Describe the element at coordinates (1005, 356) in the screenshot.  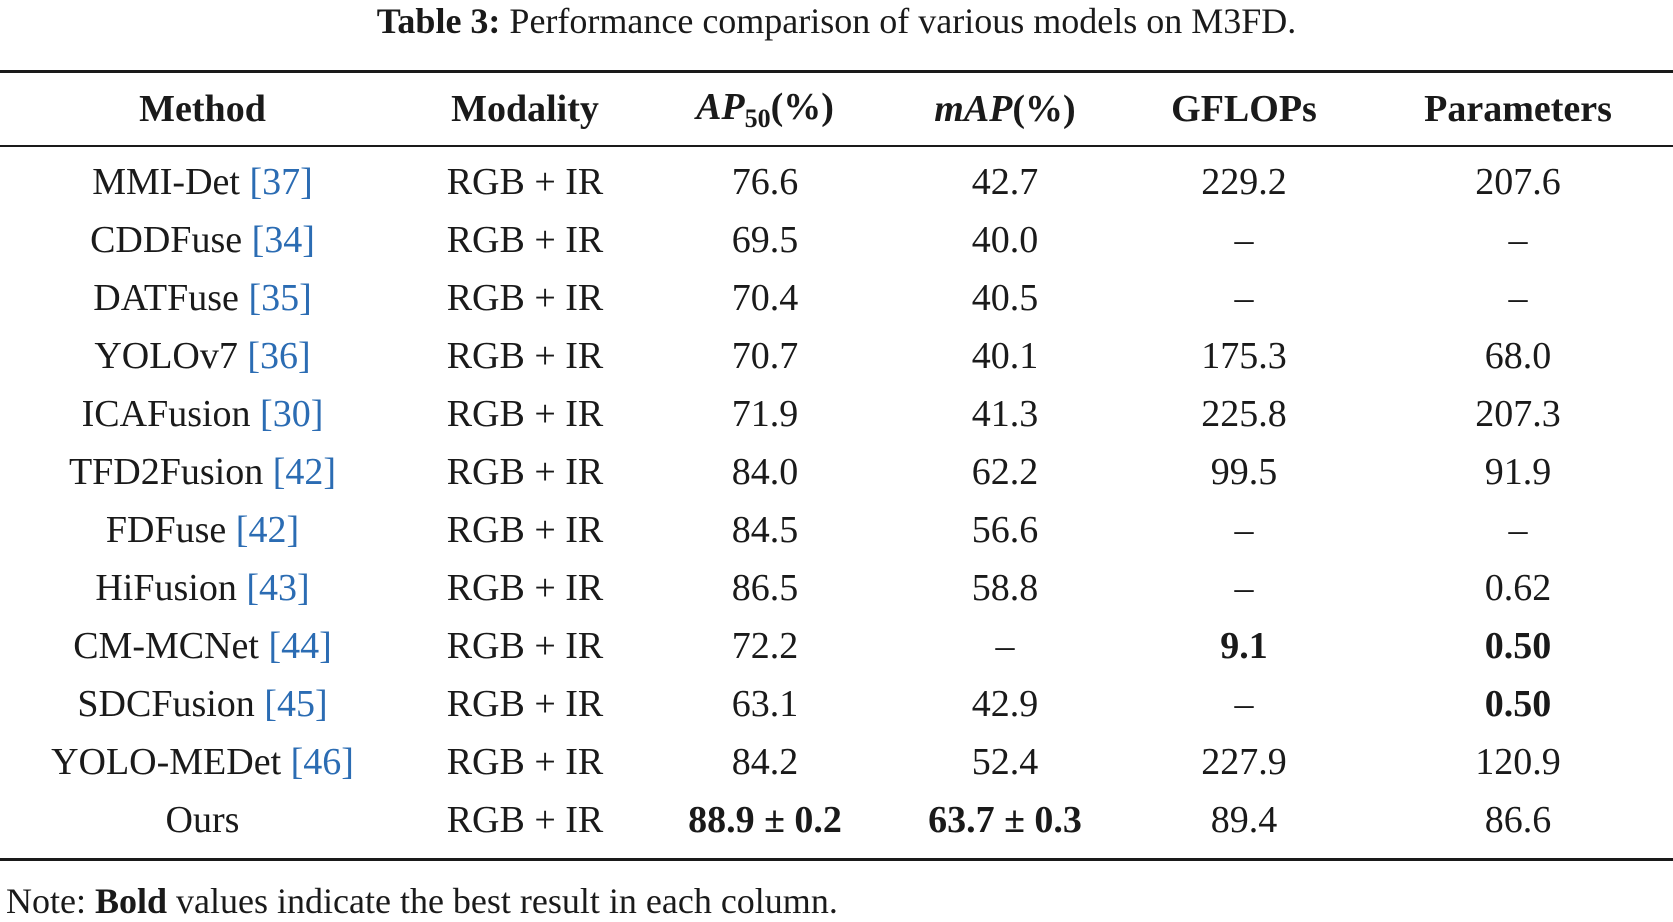
I see `cell-map: 40.1` at that location.